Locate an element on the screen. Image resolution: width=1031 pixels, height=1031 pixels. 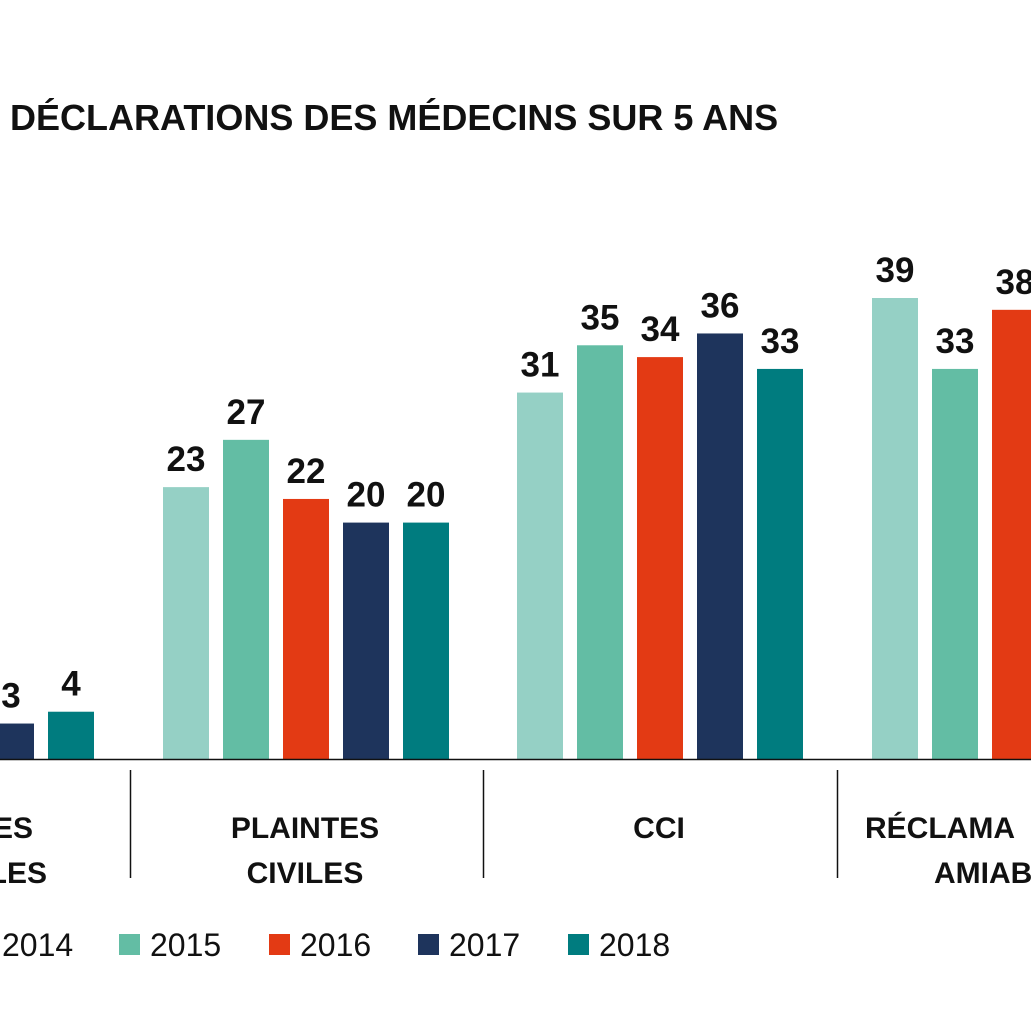
legend: 2014 2015 2016 2017 2018 is located at coordinates (336, 945).